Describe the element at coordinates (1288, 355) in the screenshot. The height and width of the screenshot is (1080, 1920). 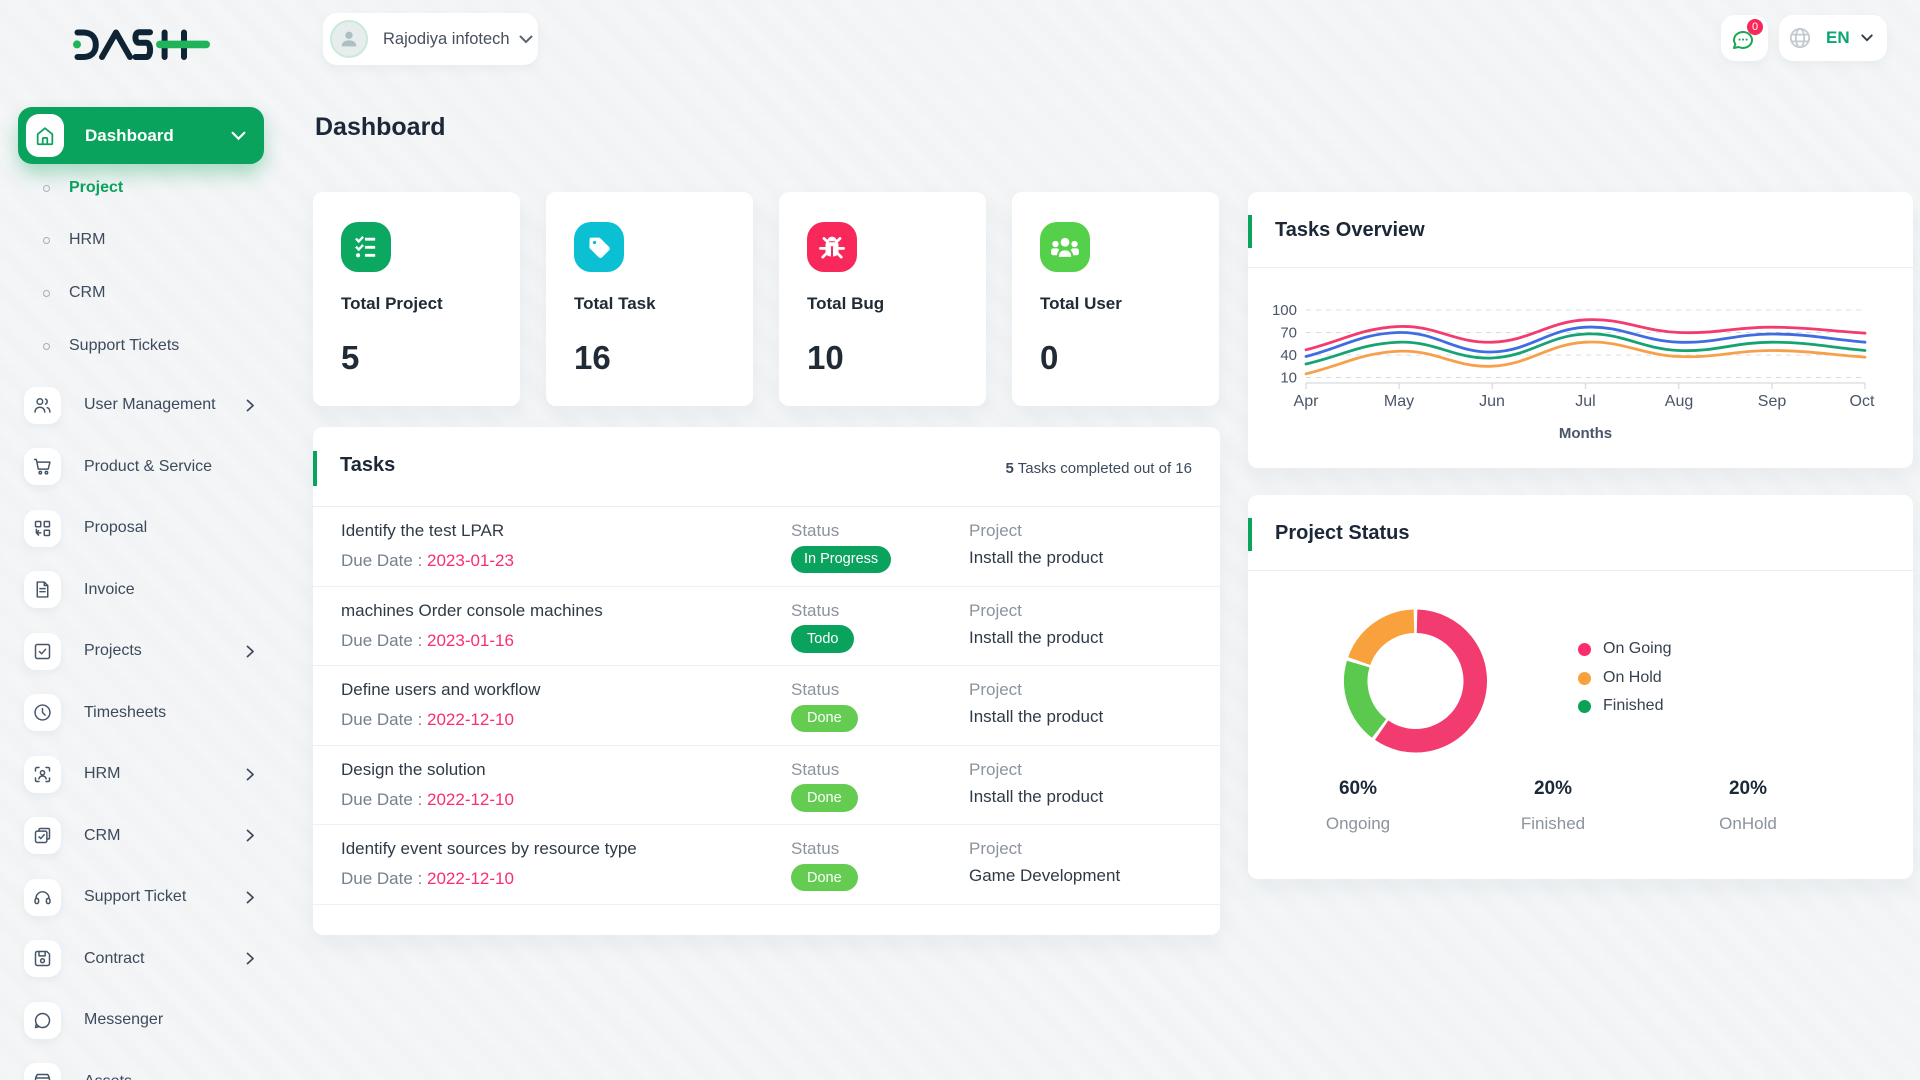
I see `svg-text: 40` at that location.